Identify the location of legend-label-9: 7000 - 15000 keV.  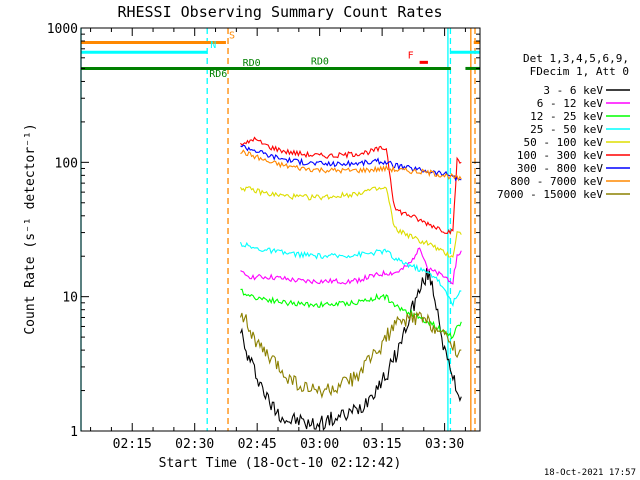
(550, 194).